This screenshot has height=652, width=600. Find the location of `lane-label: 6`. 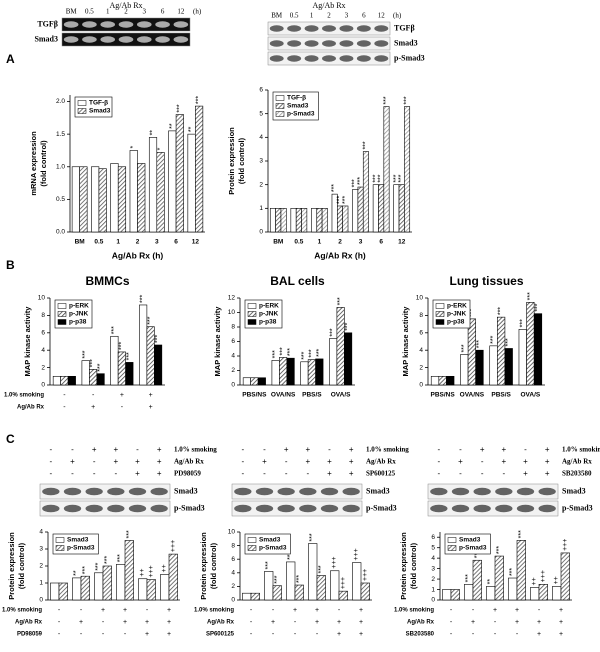

lane-label: 6 is located at coordinates (163, 12).